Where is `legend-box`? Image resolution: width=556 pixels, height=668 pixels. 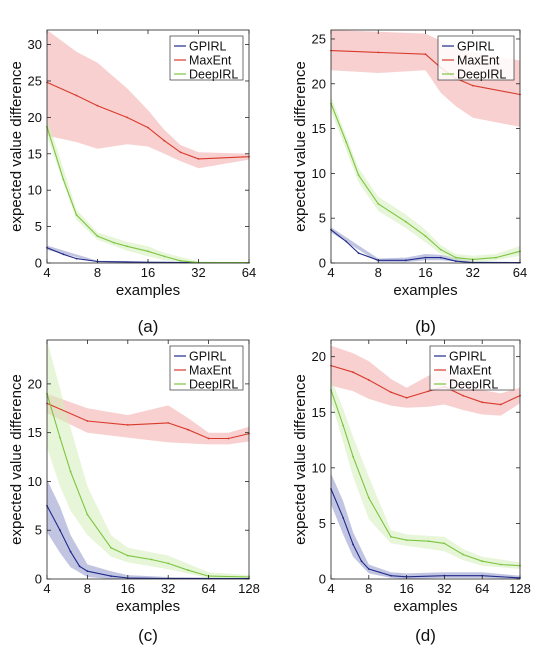 legend-box is located at coordinates (206, 368).